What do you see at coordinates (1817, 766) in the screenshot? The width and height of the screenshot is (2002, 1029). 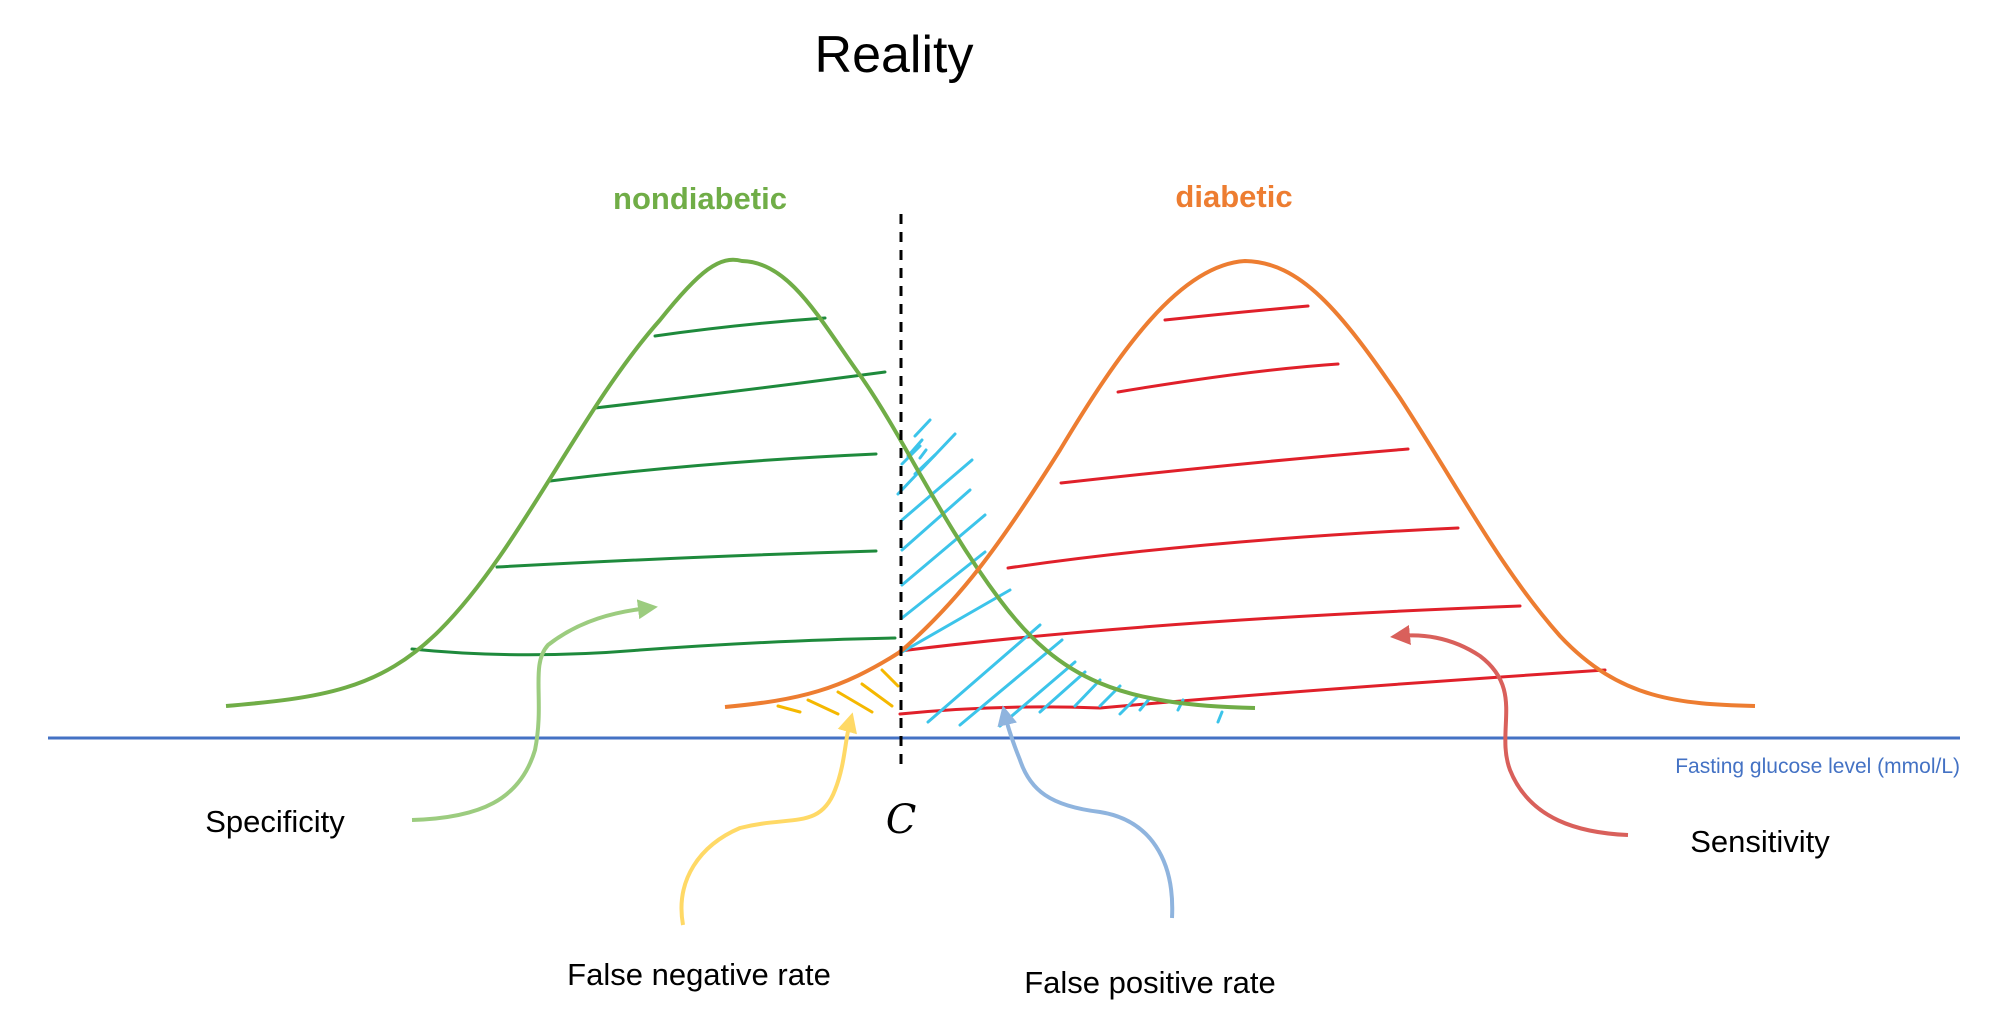 I see `x-axis-label: Fasting glucose level (mmol/L)` at bounding box center [1817, 766].